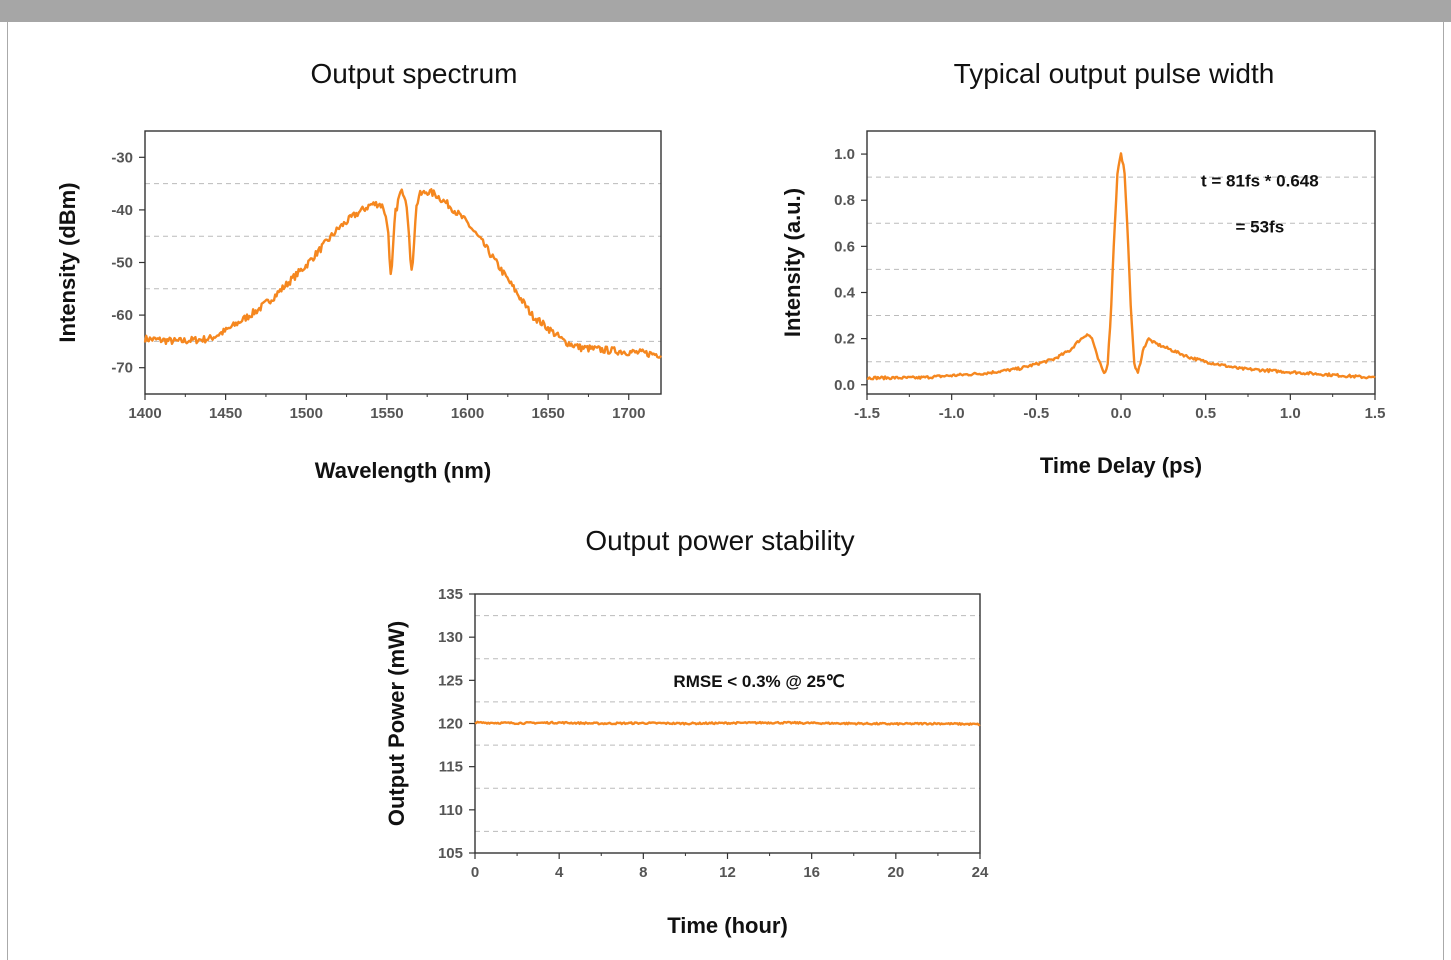 This screenshot has height=960, width=1451. Describe the element at coordinates (844, 154) in the screenshot. I see `pulse-y-tick-label: 1.0` at that location.